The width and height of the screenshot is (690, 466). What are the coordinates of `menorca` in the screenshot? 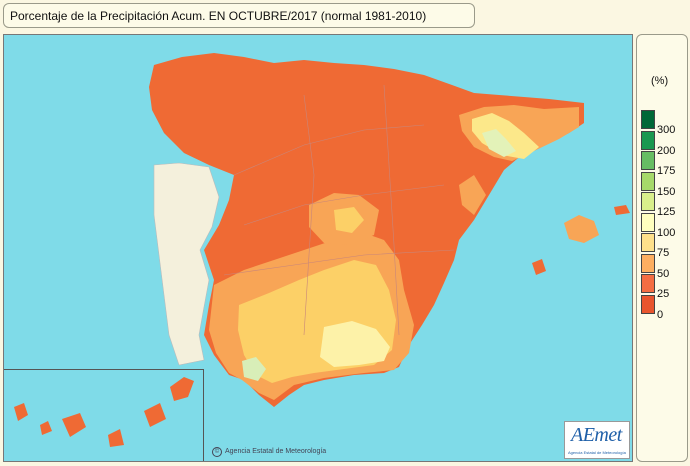 It's located at (622, 210).